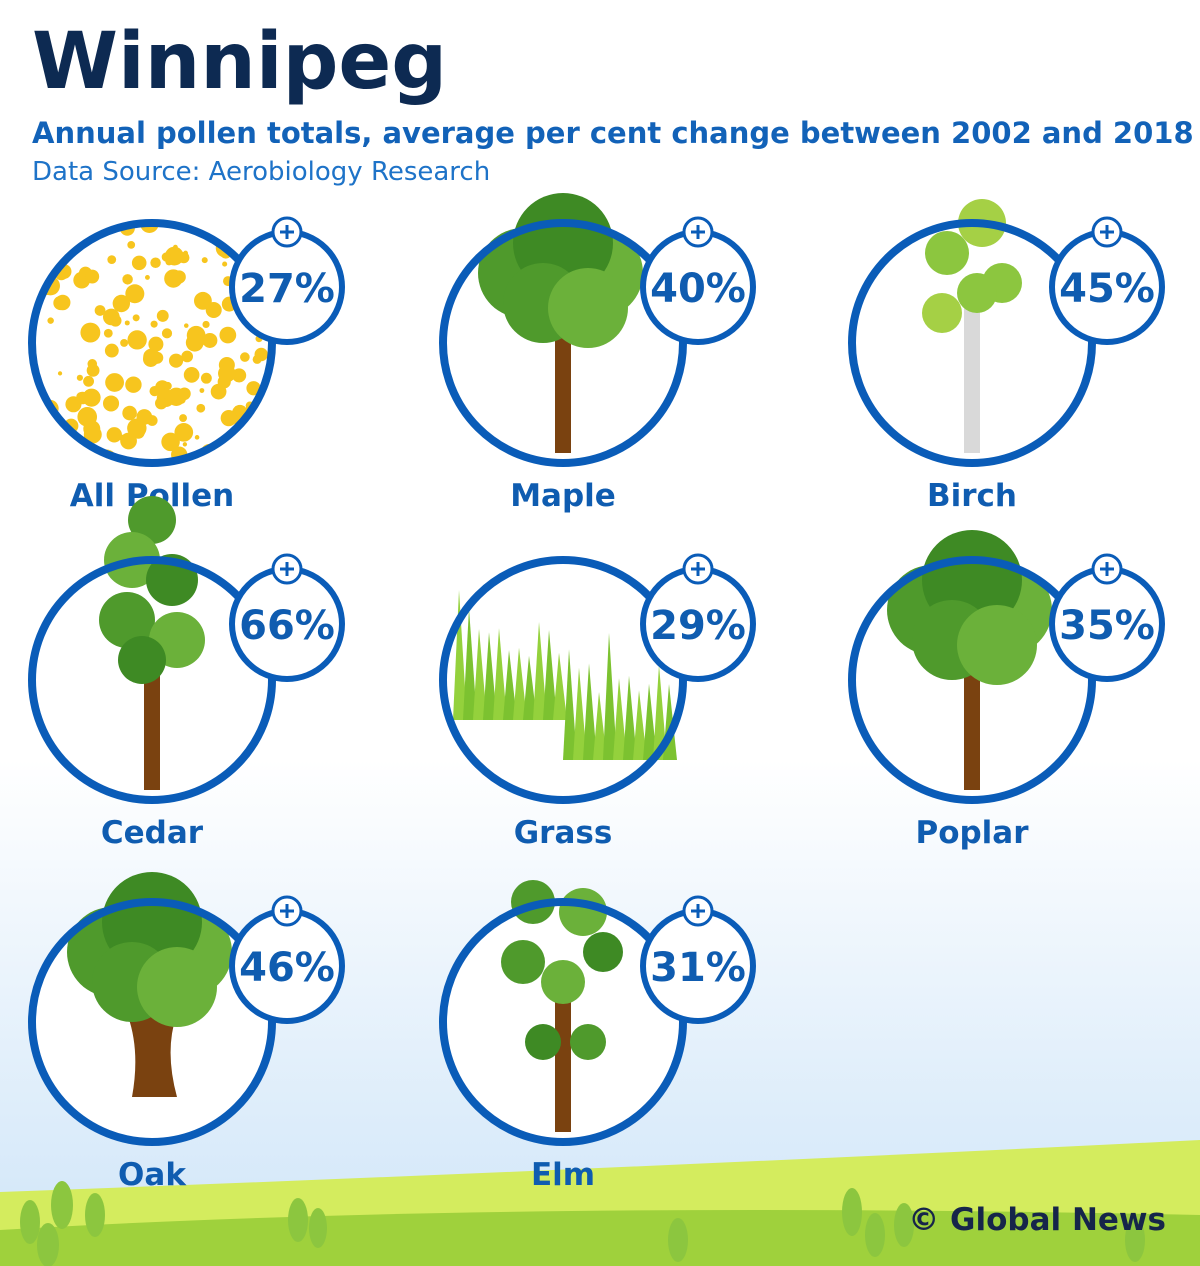 This screenshot has height=1266, width=1200. What do you see at coordinates (261, 172) in the screenshot?
I see `source: Data Source: Aerobiology Research` at bounding box center [261, 172].